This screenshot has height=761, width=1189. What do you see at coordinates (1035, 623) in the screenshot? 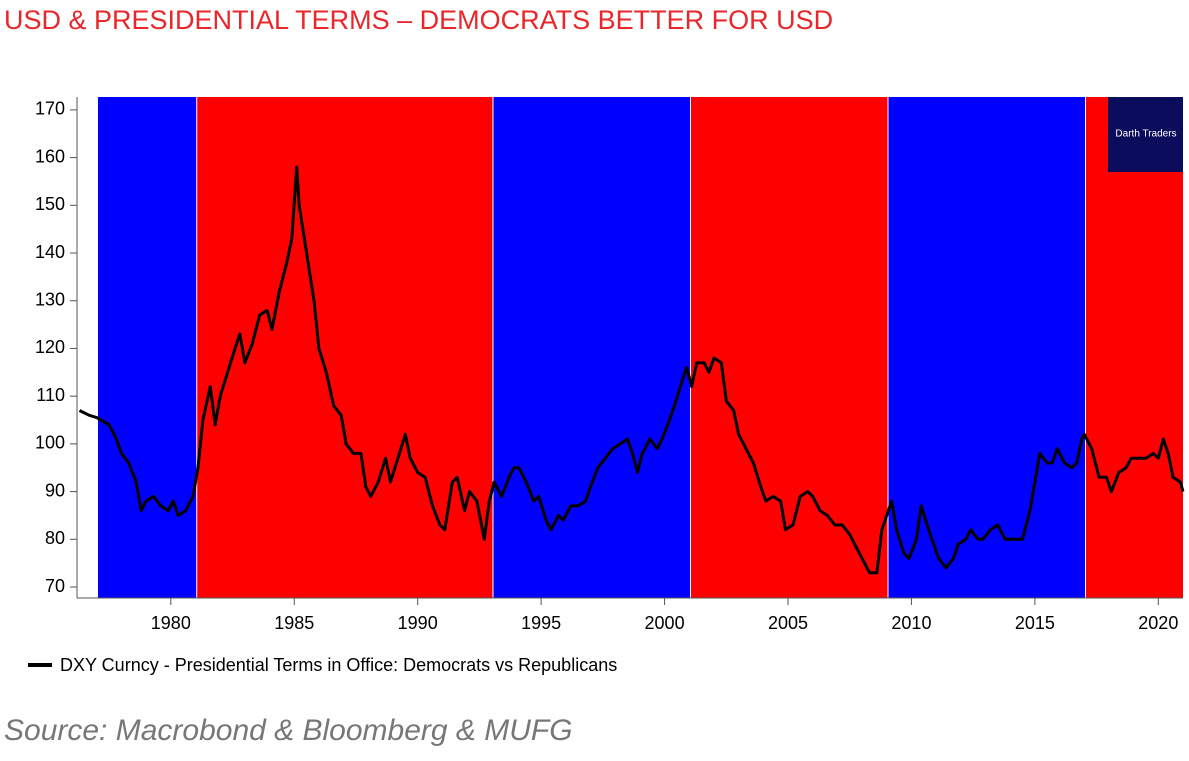
I see `x-tick-label: 2015` at bounding box center [1035, 623].